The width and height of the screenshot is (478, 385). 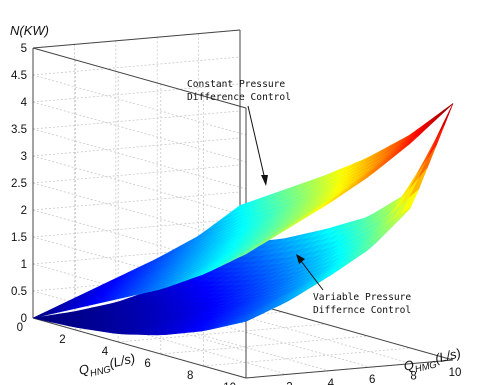 I want to click on x-tick-label: 2, so click(x=62, y=340).